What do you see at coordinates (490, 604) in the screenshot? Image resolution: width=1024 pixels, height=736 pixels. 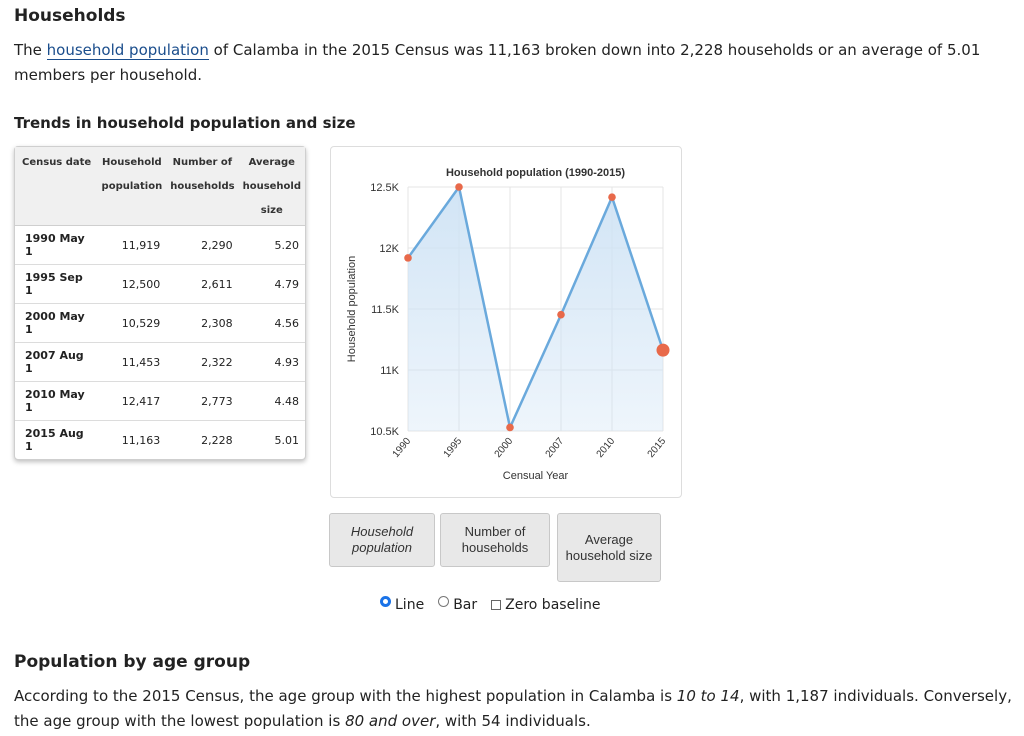 I see `chart-options: Line Bar Zero baseline` at bounding box center [490, 604].